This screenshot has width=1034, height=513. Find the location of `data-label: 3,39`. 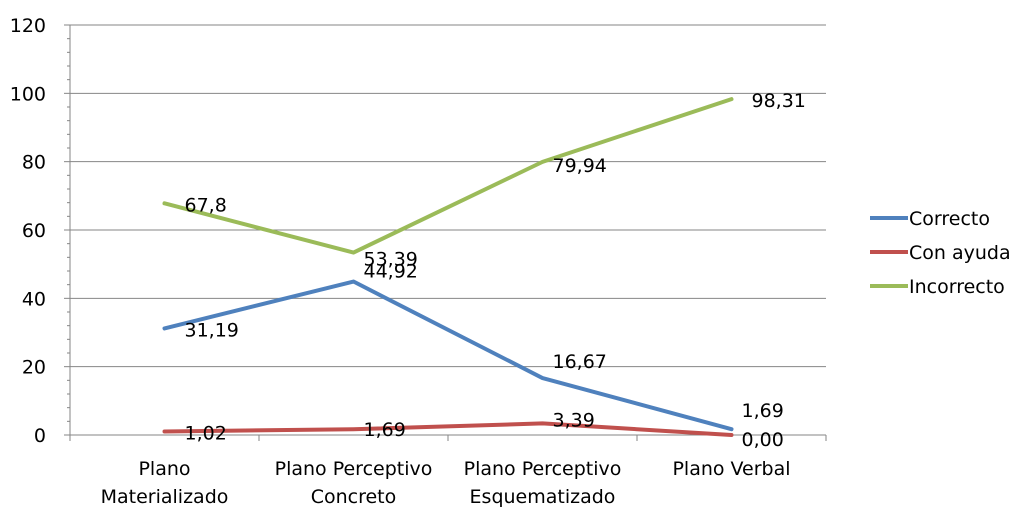

data-label: 3,39 is located at coordinates (574, 420).